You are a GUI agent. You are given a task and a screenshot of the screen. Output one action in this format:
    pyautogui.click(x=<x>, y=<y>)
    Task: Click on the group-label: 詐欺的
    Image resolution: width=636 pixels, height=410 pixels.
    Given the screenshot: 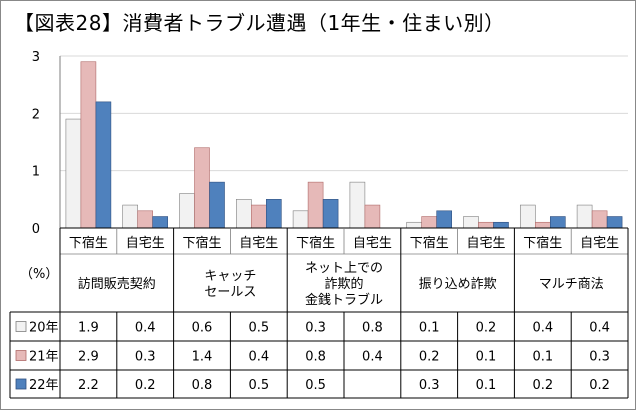 What is the action you would take?
    pyautogui.click(x=343, y=284)
    